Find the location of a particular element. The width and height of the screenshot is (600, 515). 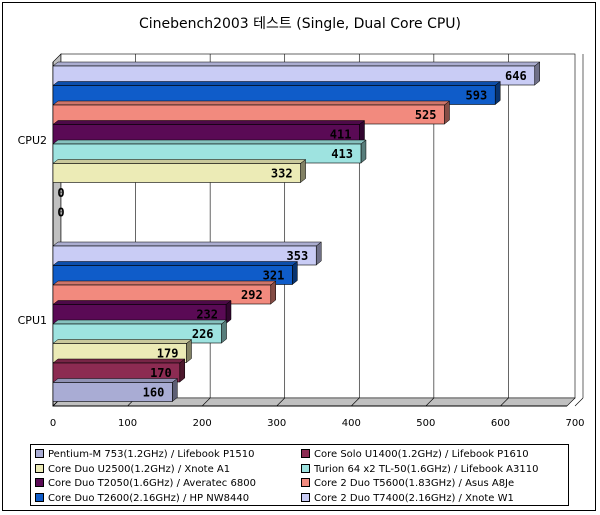

x-tick-label: 200 is located at coordinates (202, 423).